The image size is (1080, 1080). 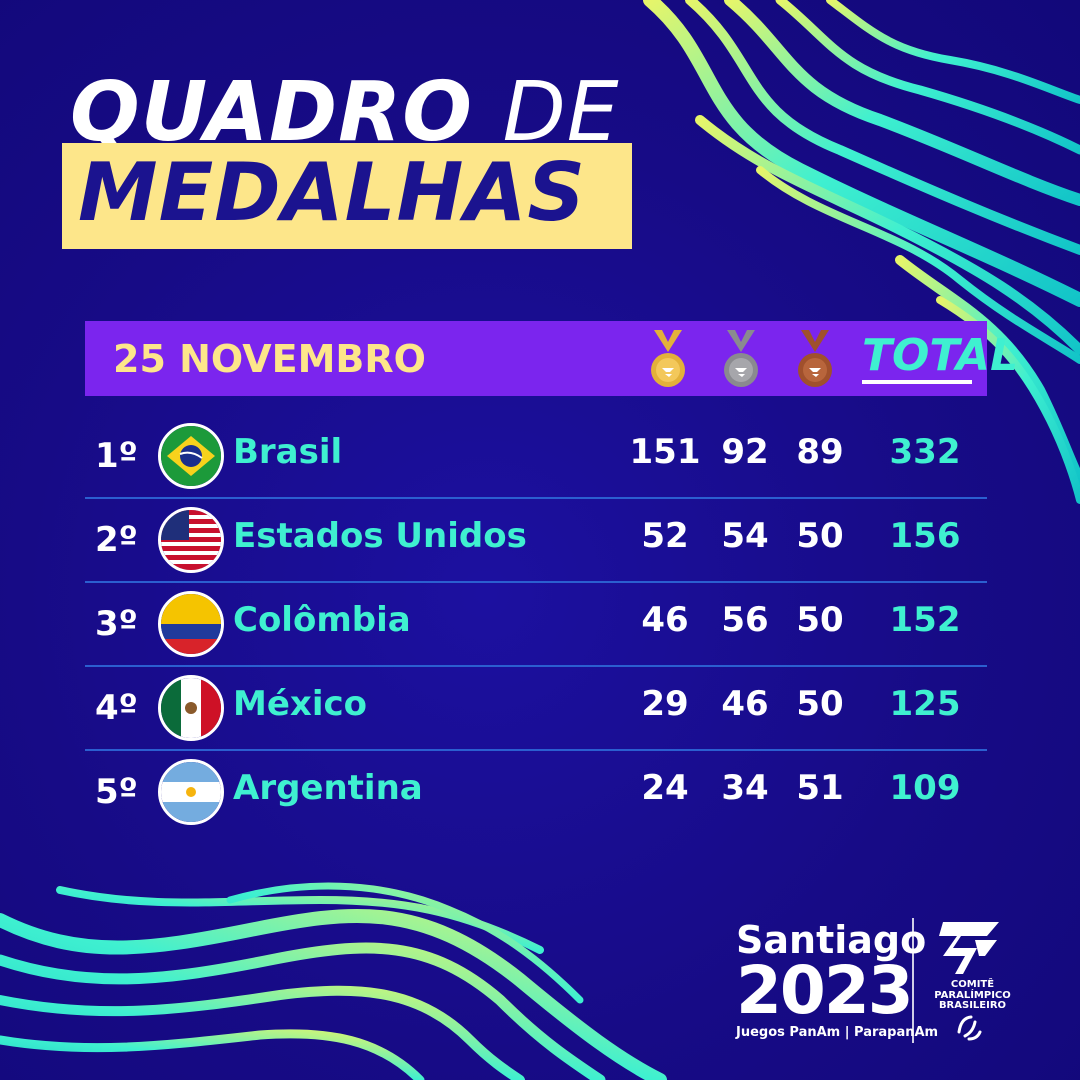 What do you see at coordinates (191, 792) in the screenshot?
I see `argentina-flag-icon` at bounding box center [191, 792].